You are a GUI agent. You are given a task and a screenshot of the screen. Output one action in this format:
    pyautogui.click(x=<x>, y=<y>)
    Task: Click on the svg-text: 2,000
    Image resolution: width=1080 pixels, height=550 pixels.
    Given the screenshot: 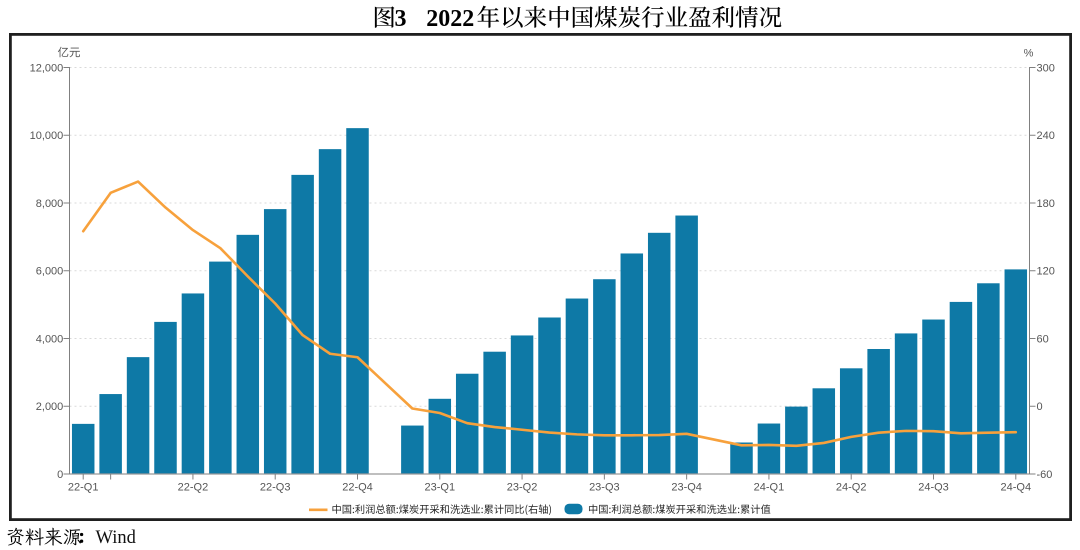 What is the action you would take?
    pyautogui.click(x=50, y=407)
    